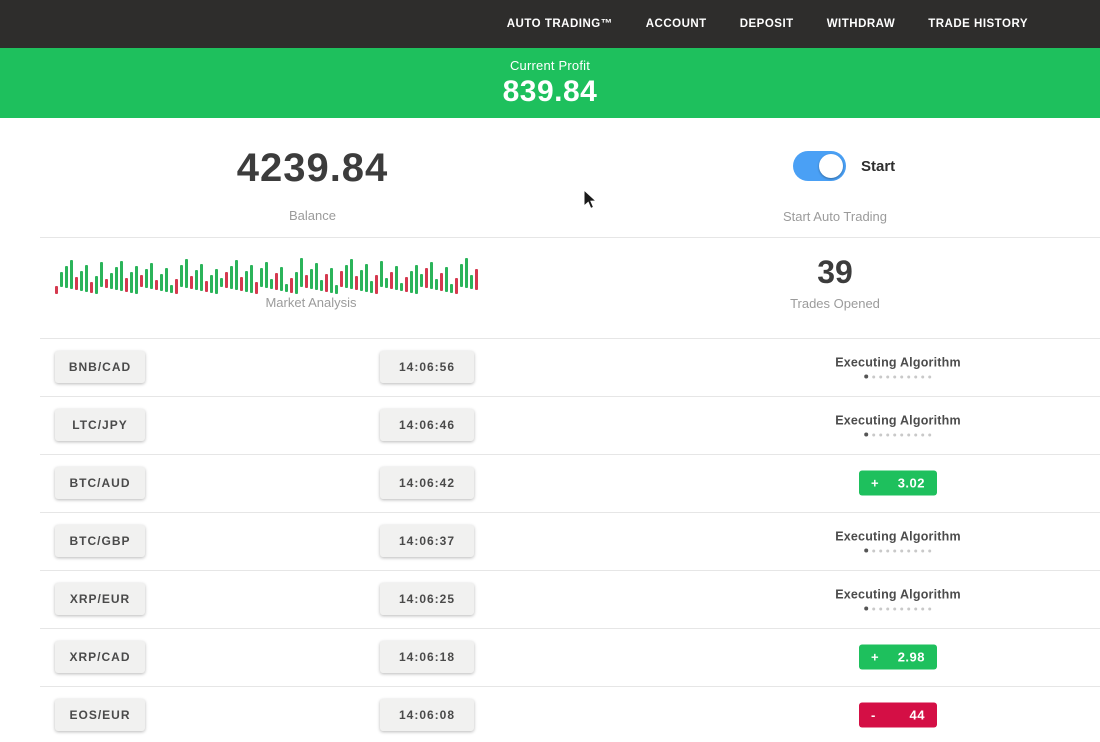  I want to click on trade-status: +3.02, so click(898, 483).